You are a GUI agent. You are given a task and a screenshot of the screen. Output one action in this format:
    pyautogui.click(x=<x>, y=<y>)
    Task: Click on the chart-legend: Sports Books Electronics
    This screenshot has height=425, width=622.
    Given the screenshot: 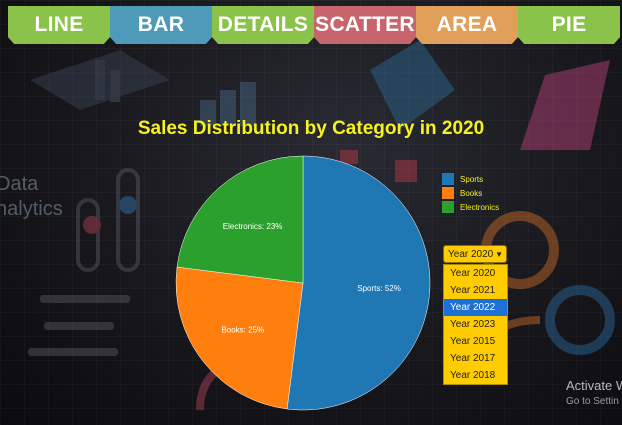 What is the action you would take?
    pyautogui.click(x=470, y=193)
    